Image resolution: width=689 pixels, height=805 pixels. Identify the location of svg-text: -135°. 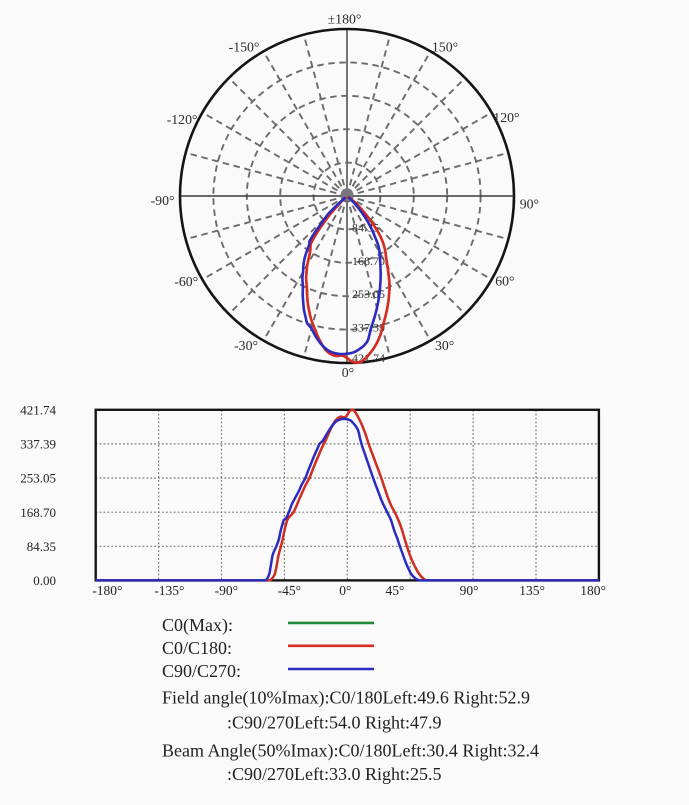
(169, 590).